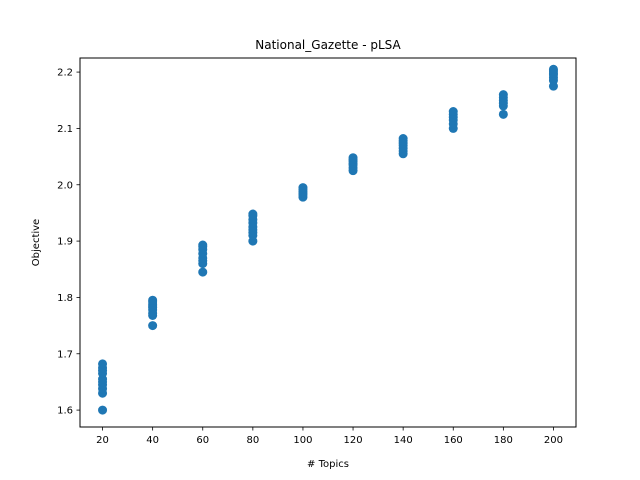 The image size is (640, 480). Describe the element at coordinates (65, 242) in the screenshot. I see `y-tick-label: 1.9` at that location.